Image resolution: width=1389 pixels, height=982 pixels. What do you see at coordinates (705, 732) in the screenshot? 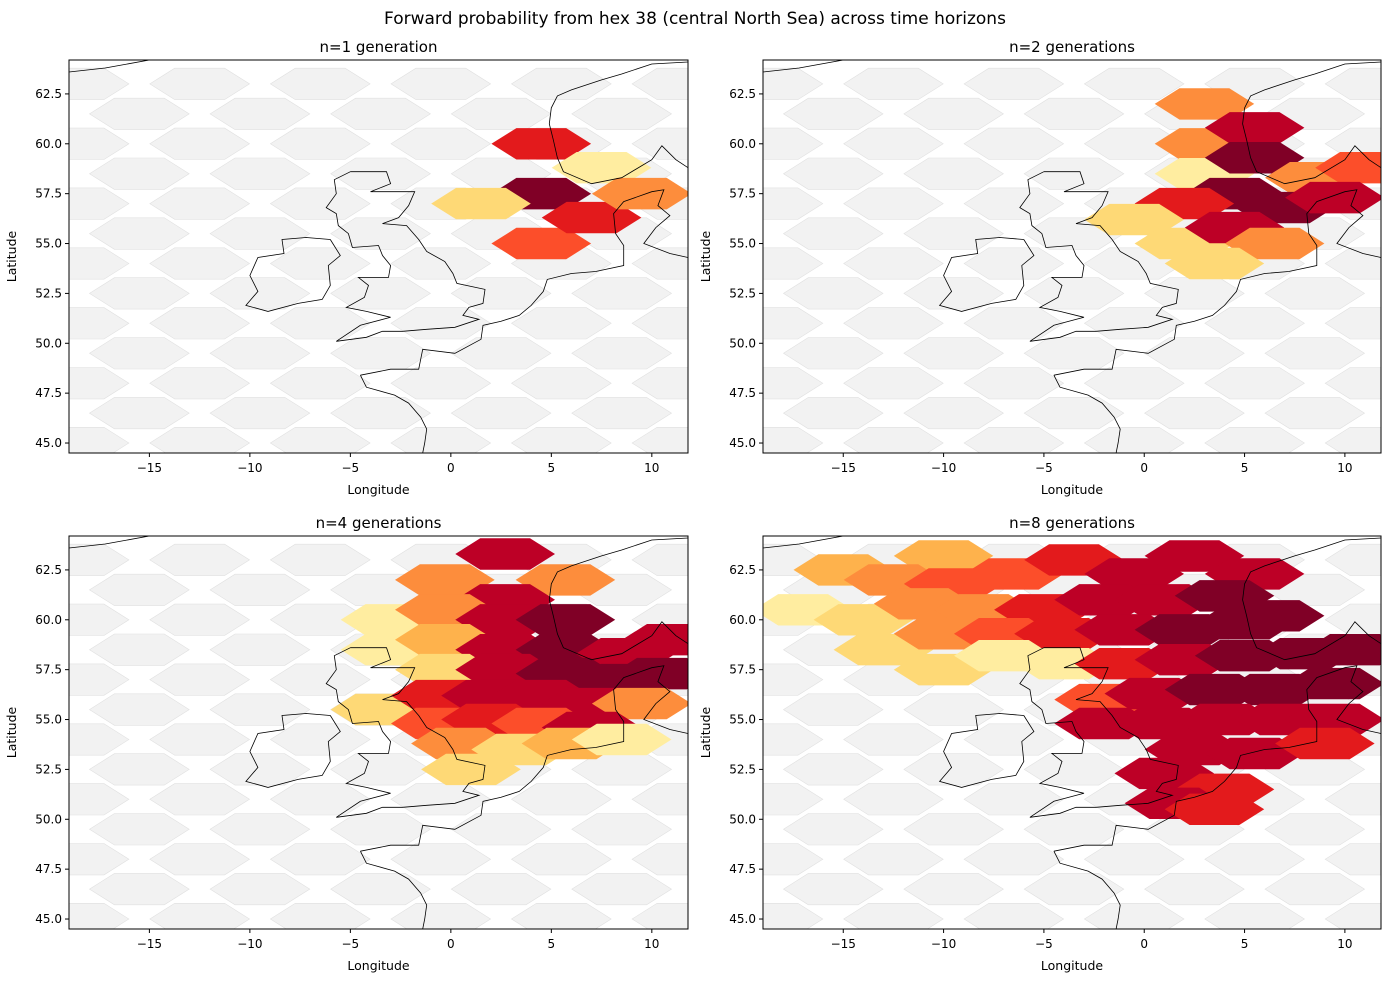
I see `y-axis-label: Latitude` at bounding box center [705, 732].